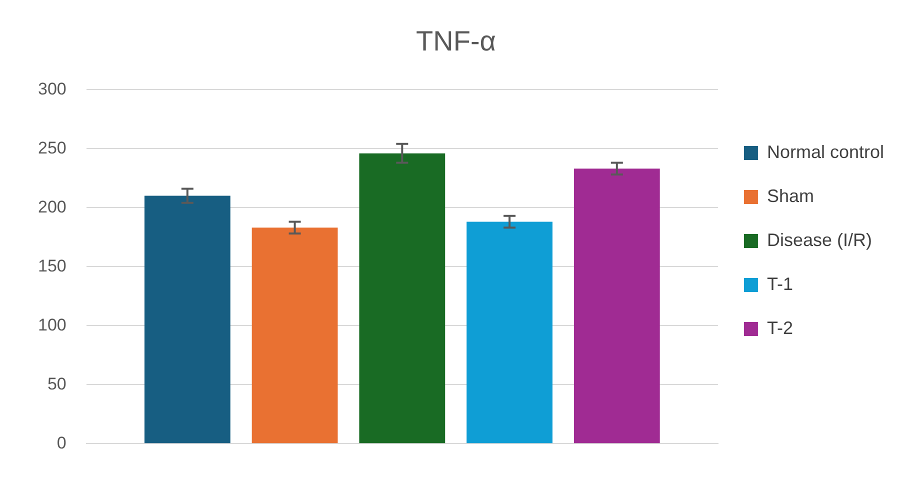 The height and width of the screenshot is (482, 912). I want to click on y-tick-label: 50, so click(56, 384).